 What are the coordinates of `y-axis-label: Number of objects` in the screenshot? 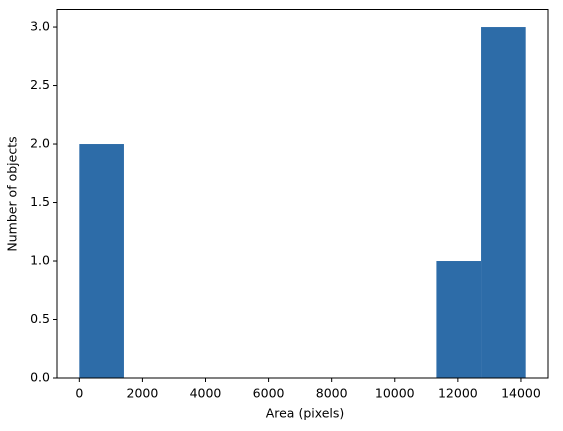 It's located at (12, 193).